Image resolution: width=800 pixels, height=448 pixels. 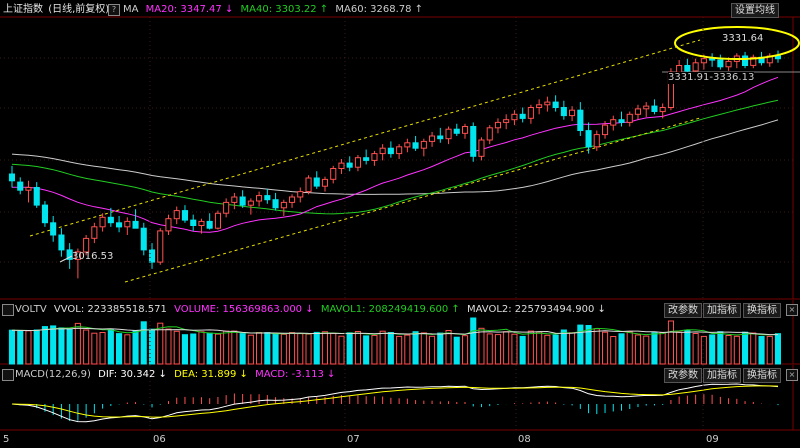 What do you see at coordinates (722, 375) in the screenshot?
I see `macd-add-indicator-button: 加指标` at bounding box center [722, 375].